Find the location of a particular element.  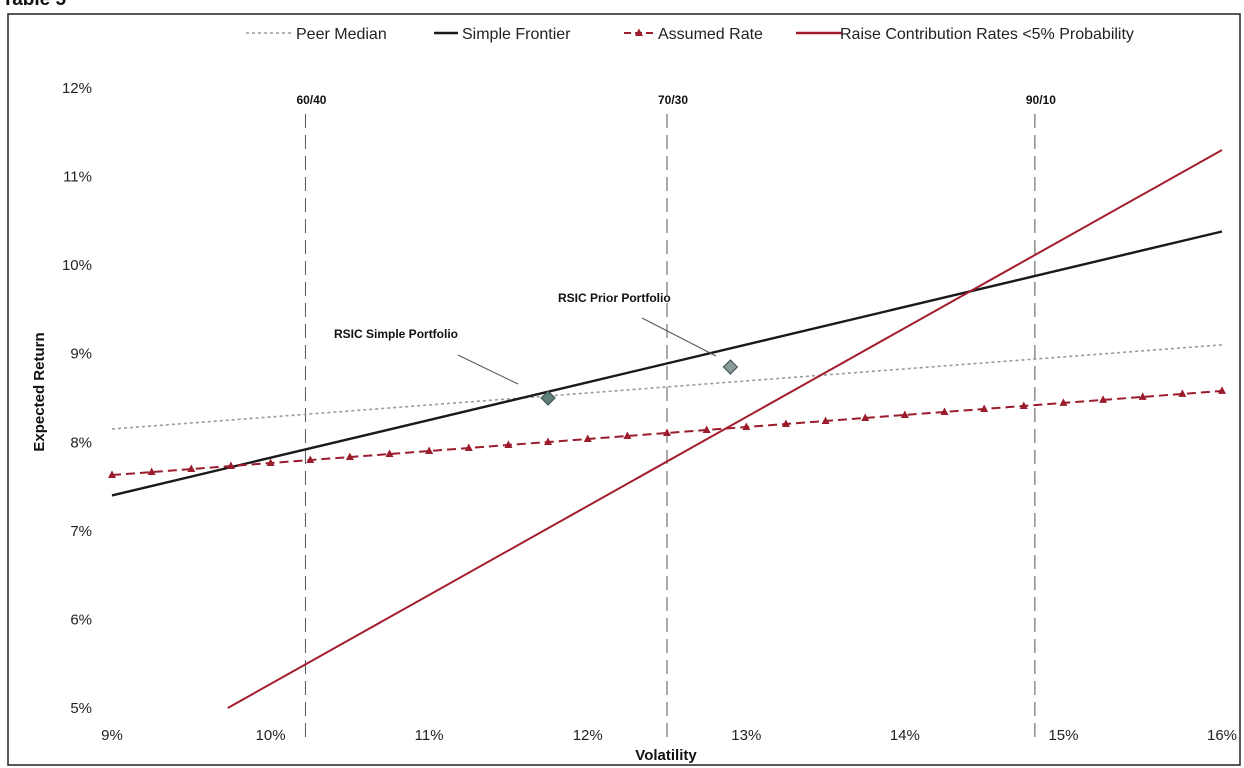

x-tick-label: 11% is located at coordinates (429, 735).